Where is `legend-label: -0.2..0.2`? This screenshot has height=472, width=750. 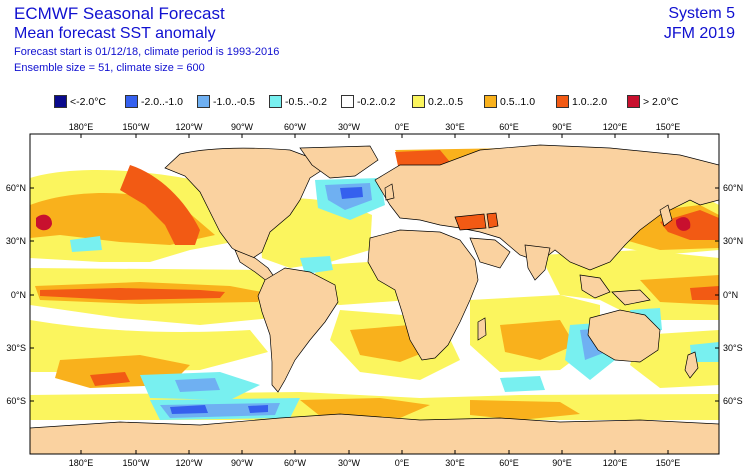
legend-label: -0.2..0.2 is located at coordinates (376, 102).